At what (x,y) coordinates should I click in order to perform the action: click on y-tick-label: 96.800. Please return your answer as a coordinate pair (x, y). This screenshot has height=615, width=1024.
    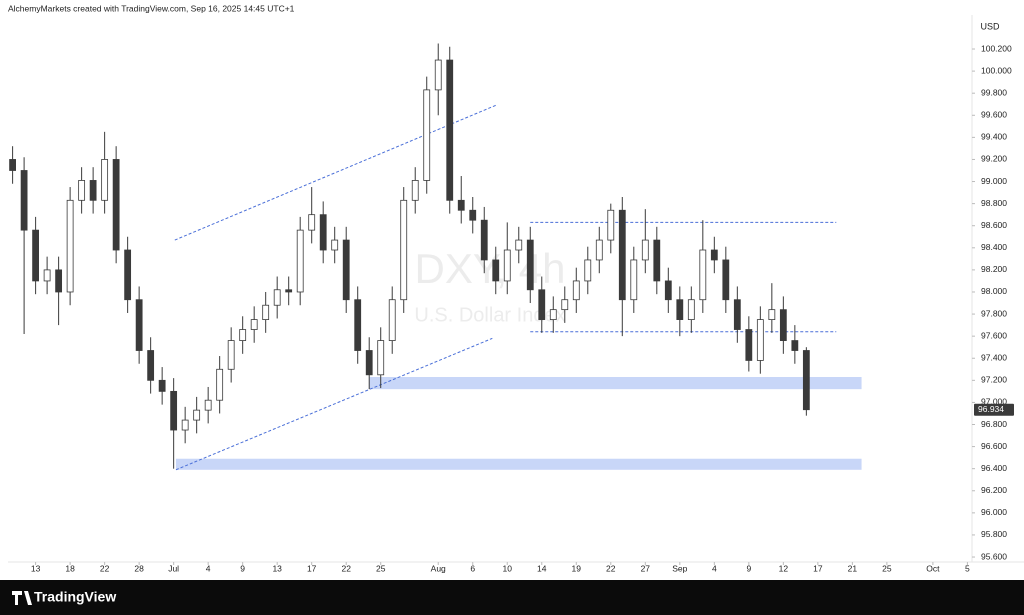
    Looking at the image, I should click on (994, 424).